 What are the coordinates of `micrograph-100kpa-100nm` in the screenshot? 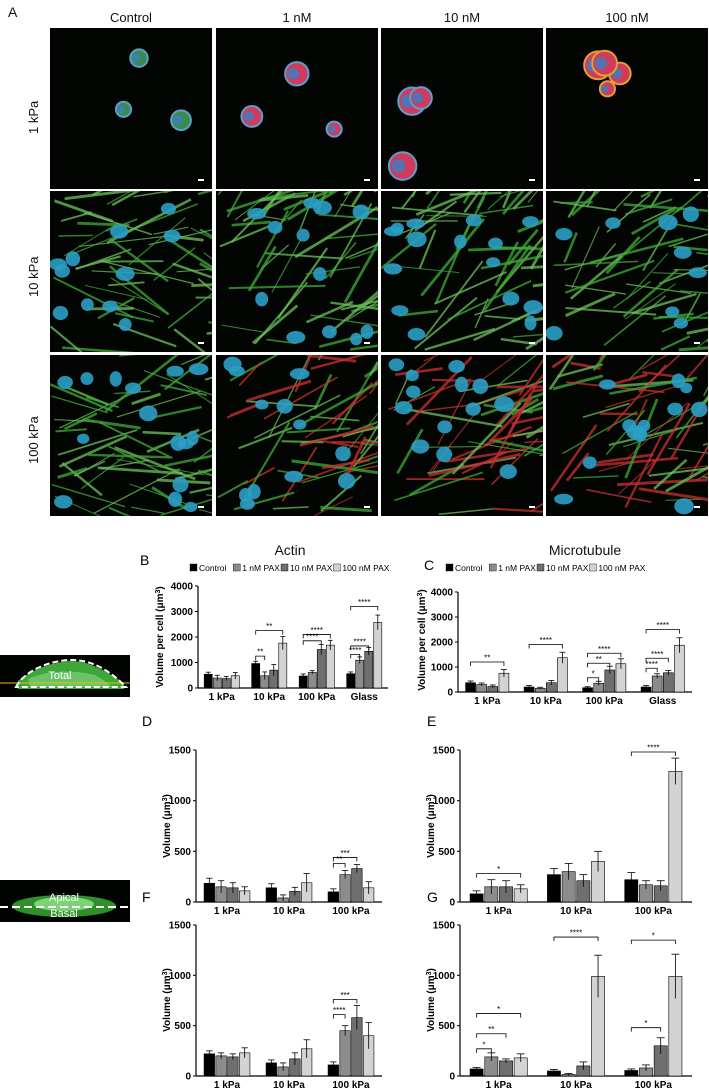 It's located at (627, 435).